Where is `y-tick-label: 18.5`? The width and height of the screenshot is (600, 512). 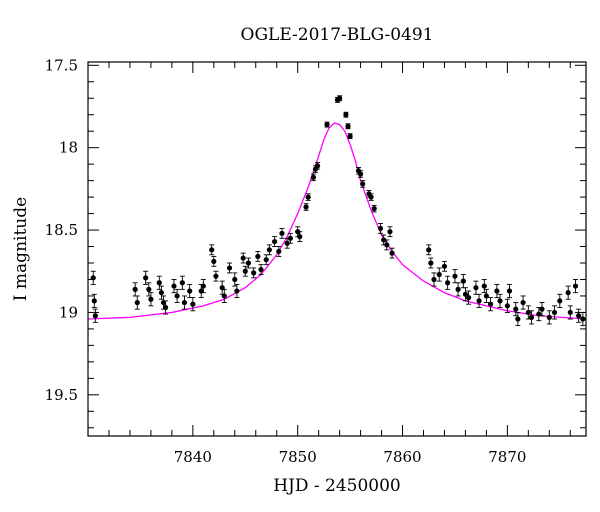 y-tick-label: 18.5 is located at coordinates (61, 230).